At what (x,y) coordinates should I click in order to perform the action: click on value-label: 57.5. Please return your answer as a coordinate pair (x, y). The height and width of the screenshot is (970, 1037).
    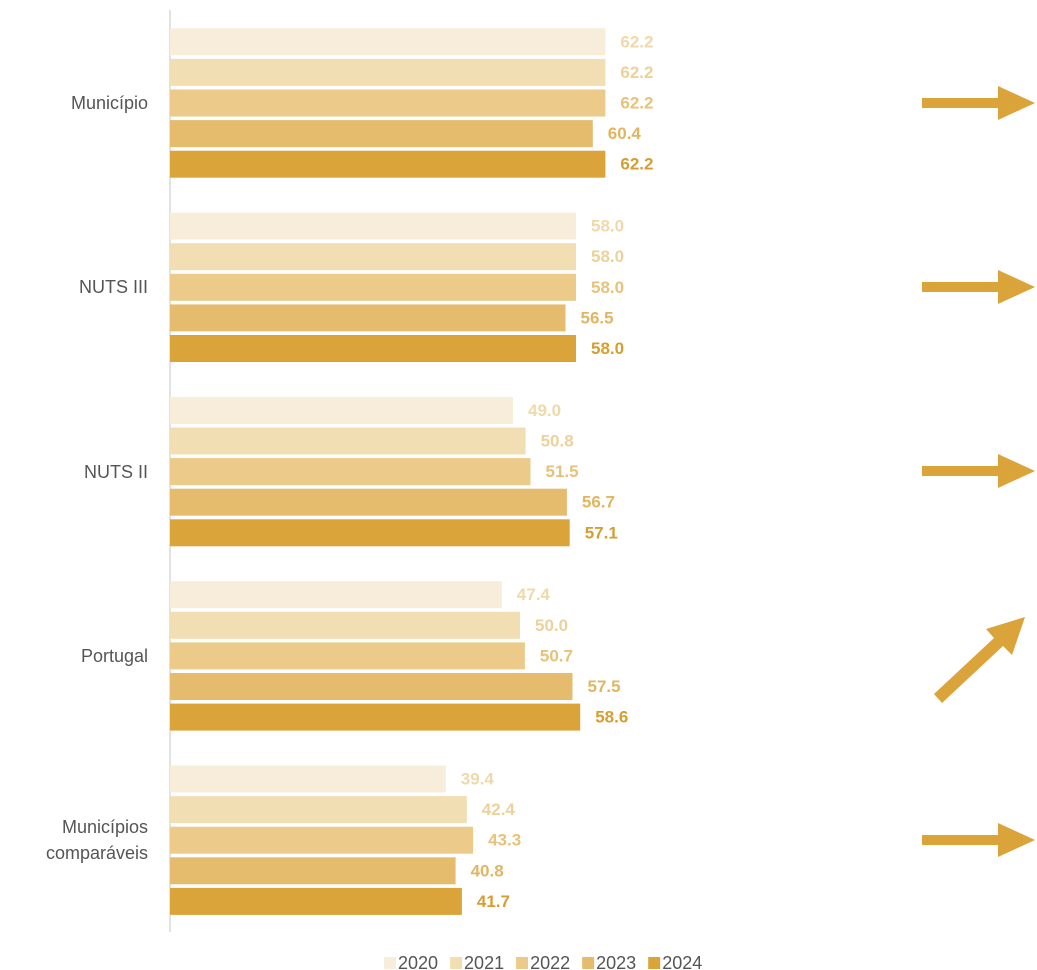
    Looking at the image, I should click on (604, 686).